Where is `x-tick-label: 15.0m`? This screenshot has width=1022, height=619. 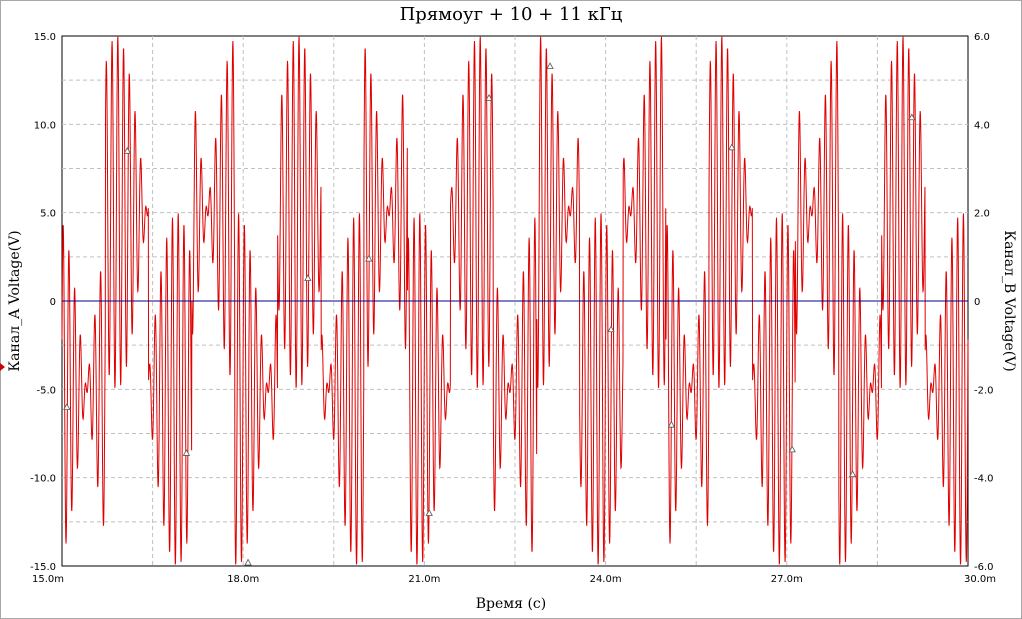 x-tick-label: 15.0m is located at coordinates (48, 579).